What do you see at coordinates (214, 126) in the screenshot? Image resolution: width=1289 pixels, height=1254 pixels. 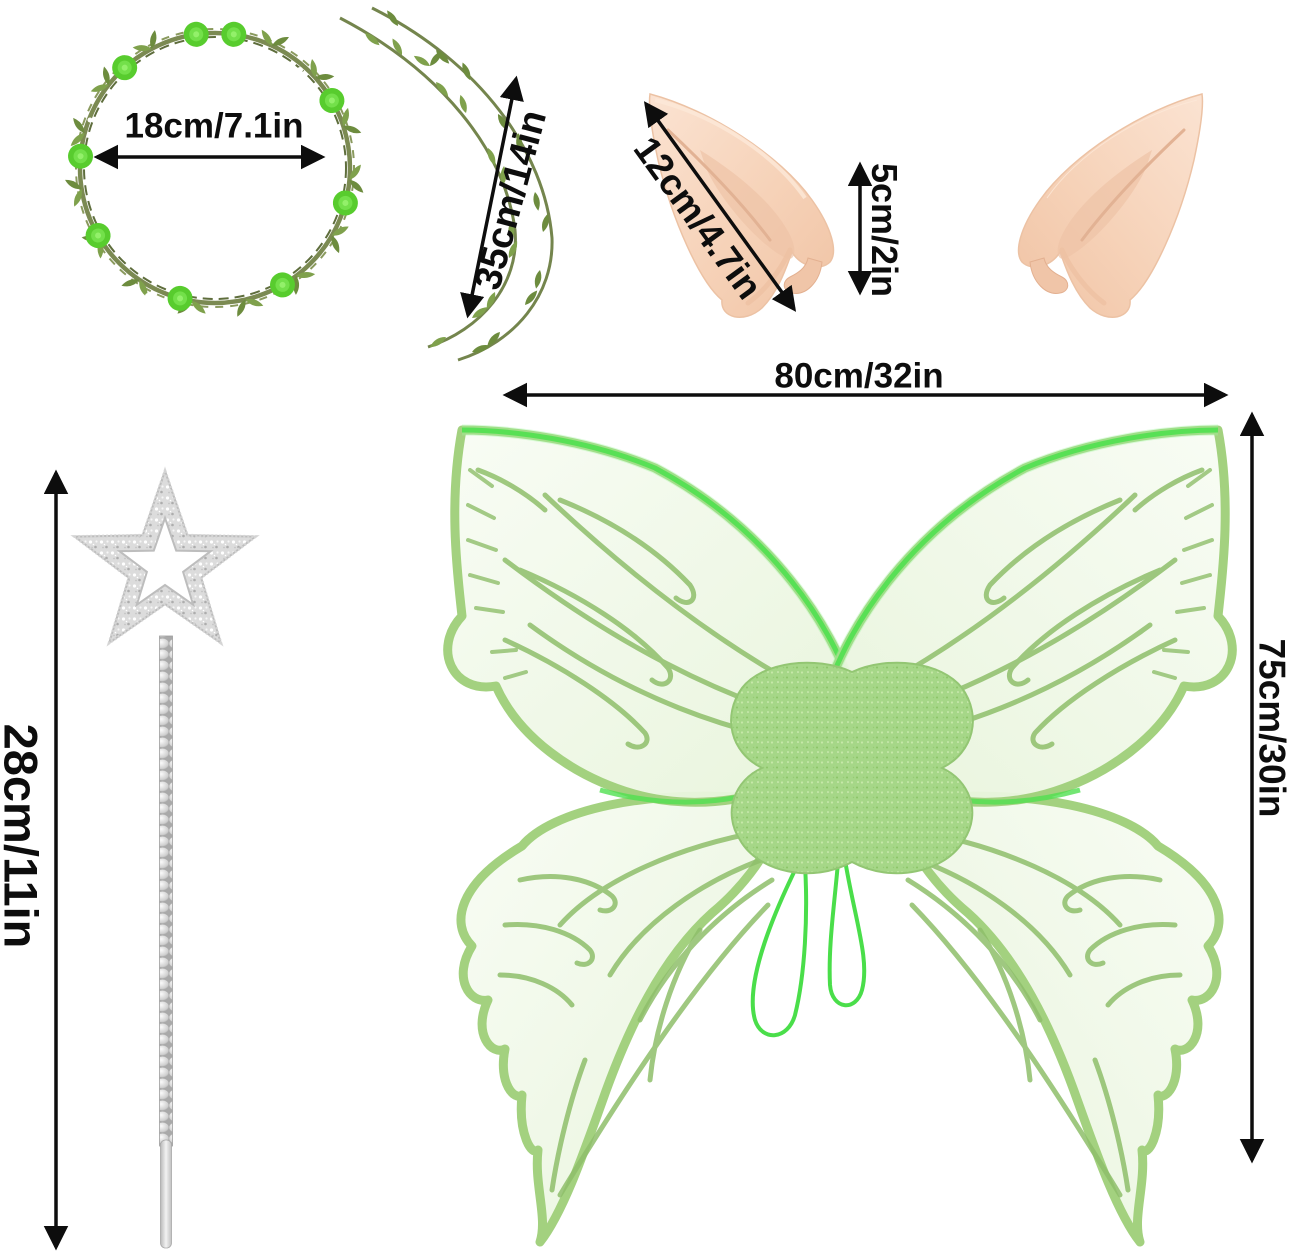 I see `crown-diameter-label: 18cm/7.1in` at bounding box center [214, 126].